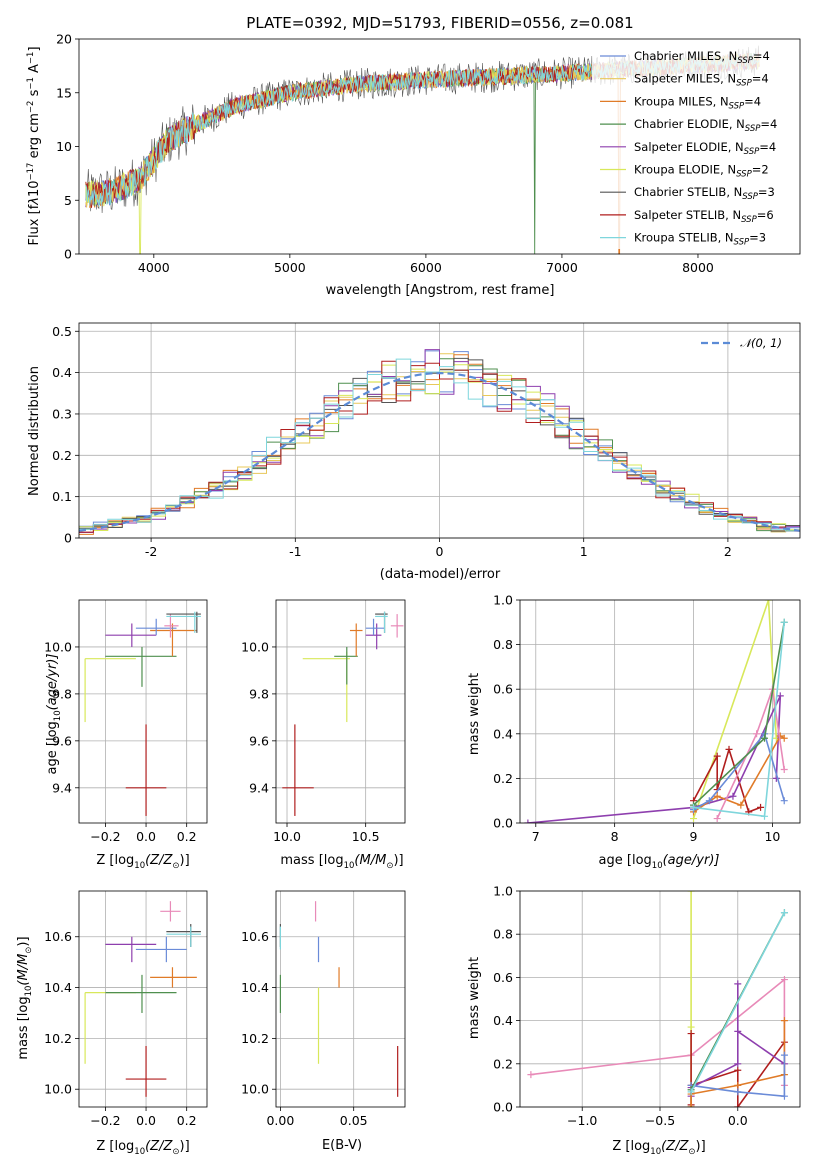 Image resolution: width=819 pixels, height=1170 pixels. I want to click on x-tick-label: 0.0, so click(738, 1120).